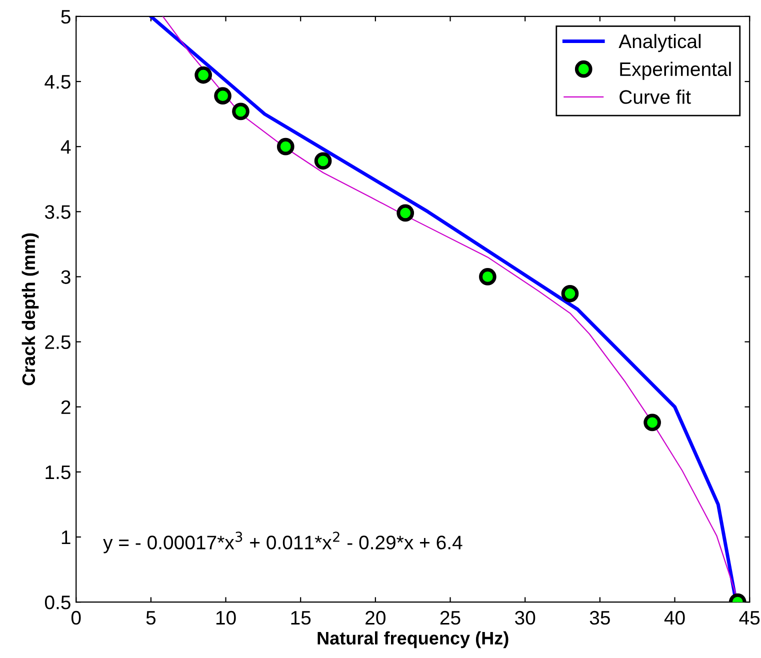  What do you see at coordinates (57, 82) in the screenshot?
I see `y-tick-label: 4.5` at bounding box center [57, 82].